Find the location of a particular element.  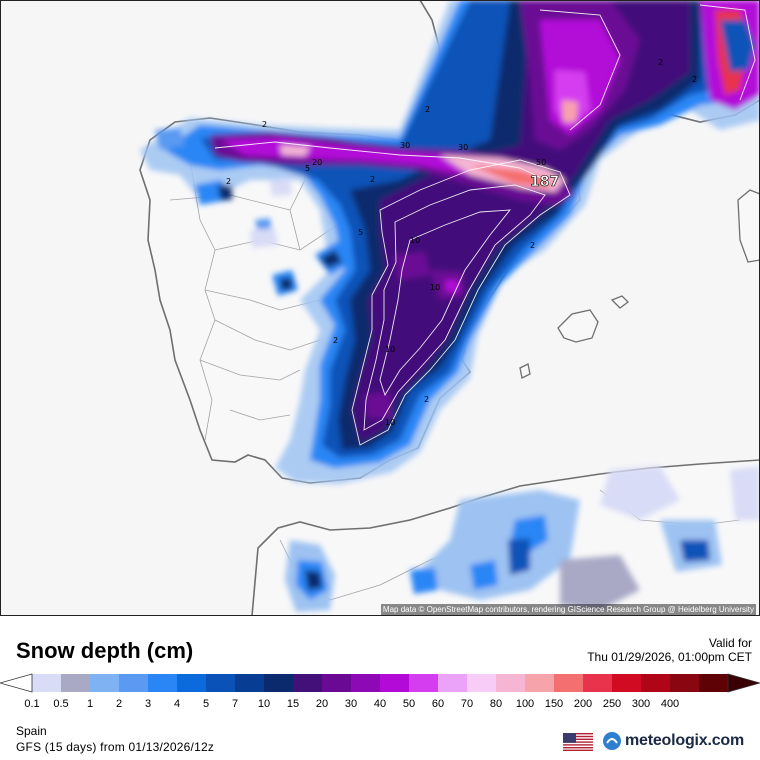

colorbar-min-arrow is located at coordinates (16, 683).